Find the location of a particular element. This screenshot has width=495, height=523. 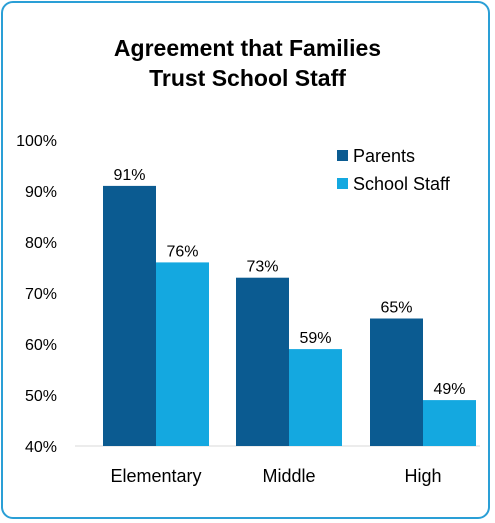

y-tick-label: 50% is located at coordinates (41, 396).